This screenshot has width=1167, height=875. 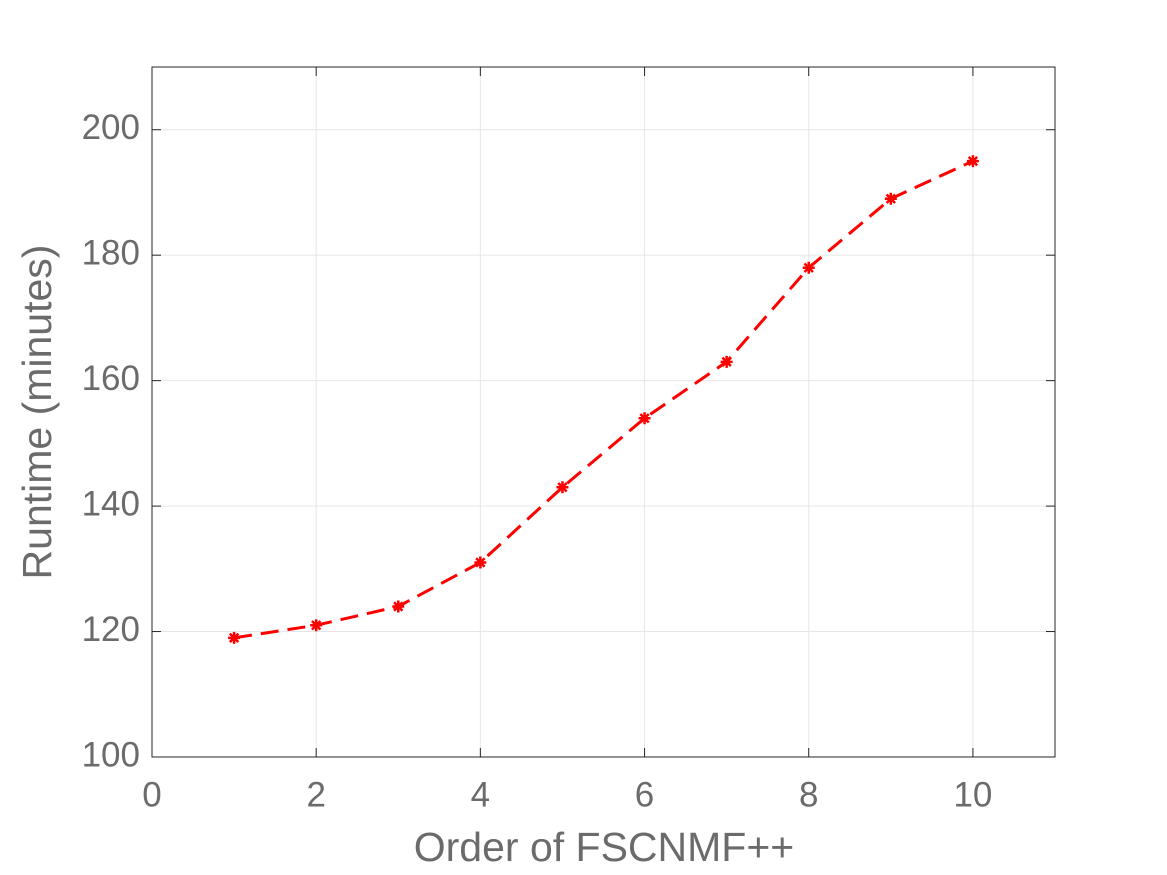 I want to click on x-tick-label: 8, so click(x=808, y=794).